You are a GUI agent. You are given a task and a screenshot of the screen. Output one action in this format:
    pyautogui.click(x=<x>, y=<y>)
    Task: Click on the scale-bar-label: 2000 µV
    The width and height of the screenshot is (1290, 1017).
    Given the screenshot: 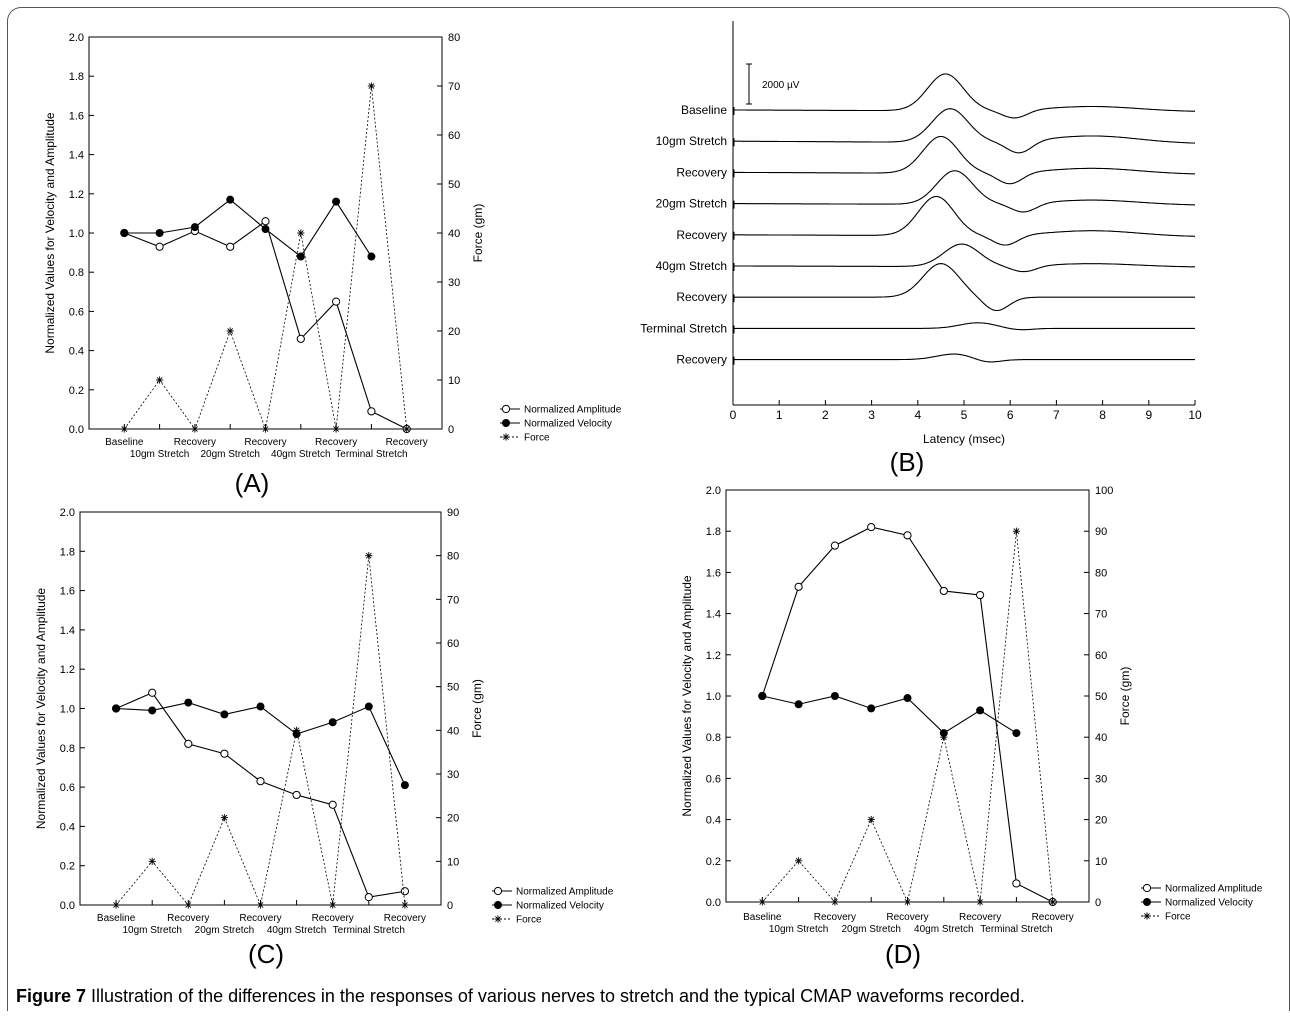 What is the action you would take?
    pyautogui.click(x=781, y=85)
    